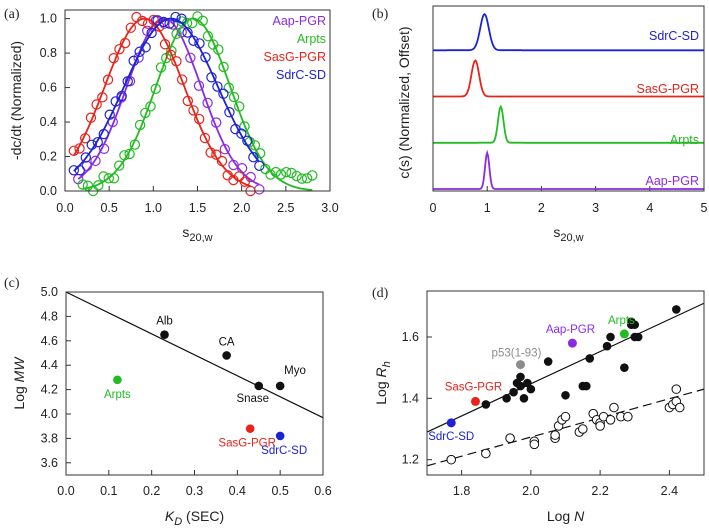 The height and width of the screenshot is (529, 709). I want to click on x-tick-label: 0, so click(433, 208).